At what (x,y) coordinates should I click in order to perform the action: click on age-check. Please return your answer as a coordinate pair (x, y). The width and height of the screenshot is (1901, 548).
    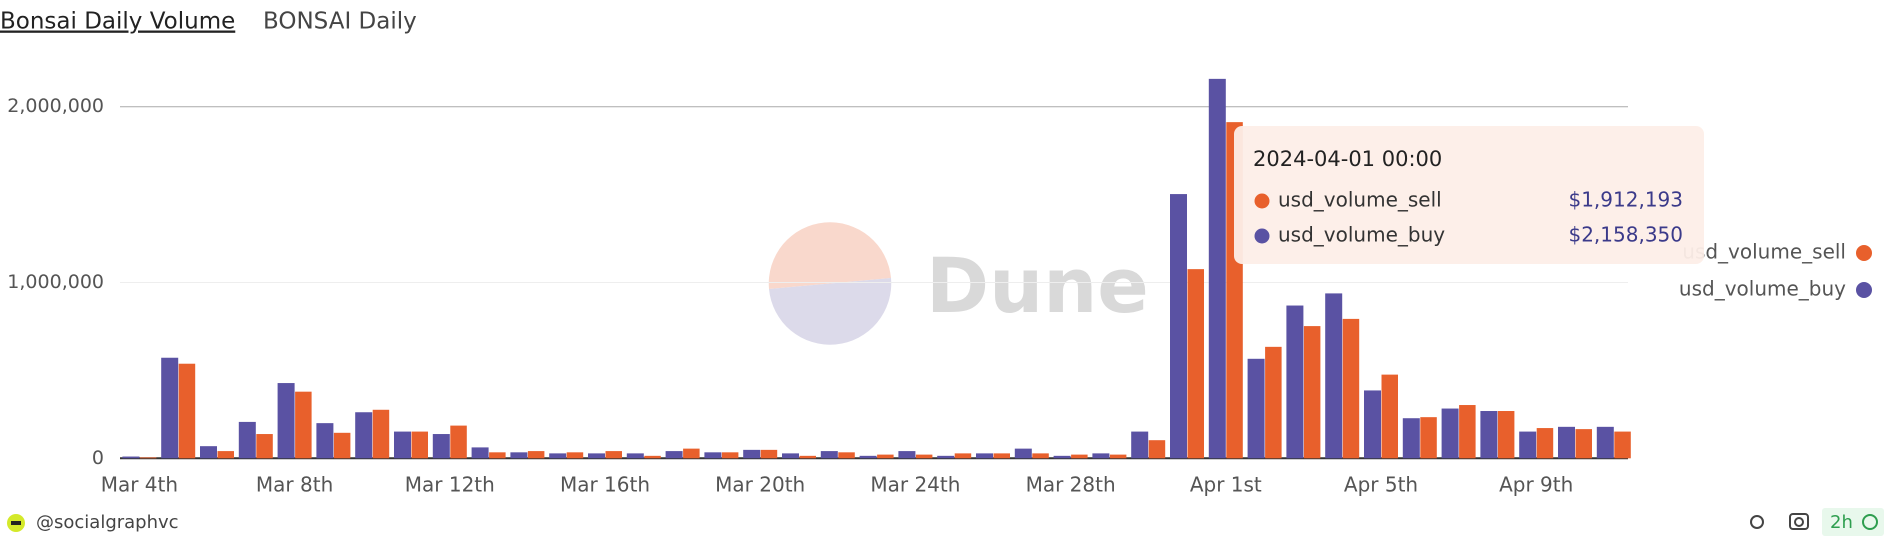
    Looking at the image, I should click on (1870, 522).